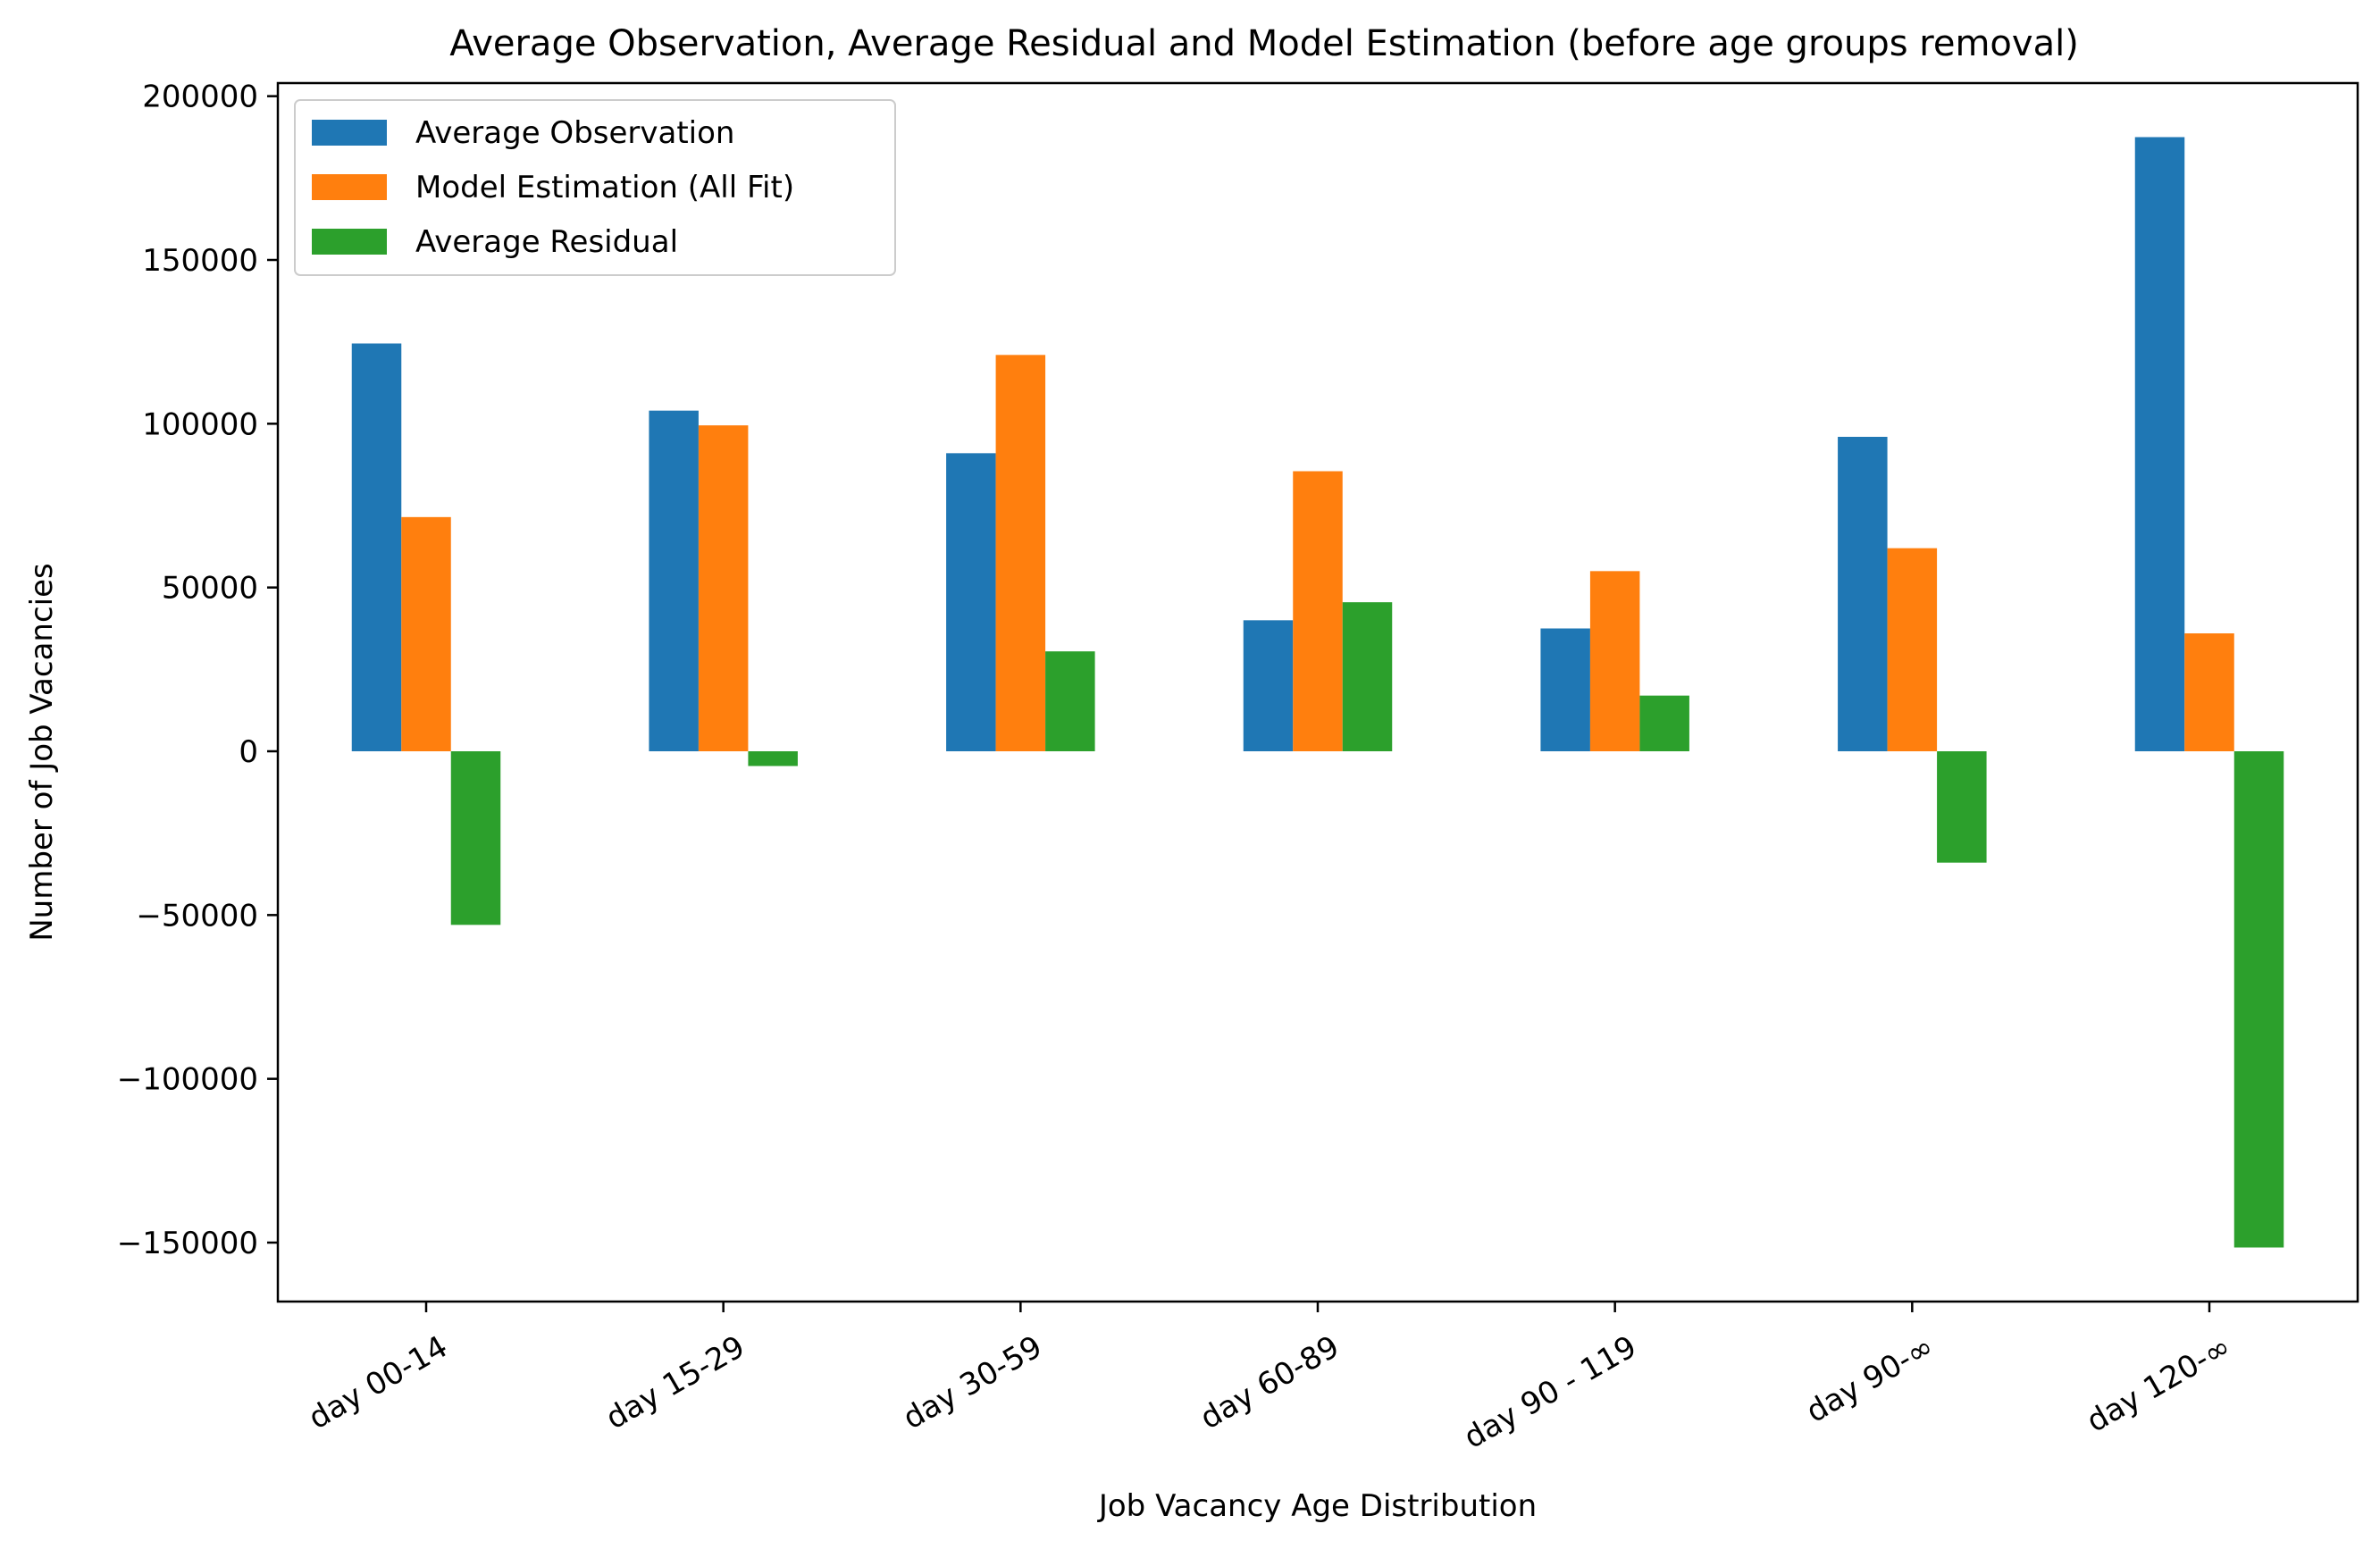 The image size is (2380, 1549). I want to click on bar-model-estimation-all-fit--4, so click(1614, 661).